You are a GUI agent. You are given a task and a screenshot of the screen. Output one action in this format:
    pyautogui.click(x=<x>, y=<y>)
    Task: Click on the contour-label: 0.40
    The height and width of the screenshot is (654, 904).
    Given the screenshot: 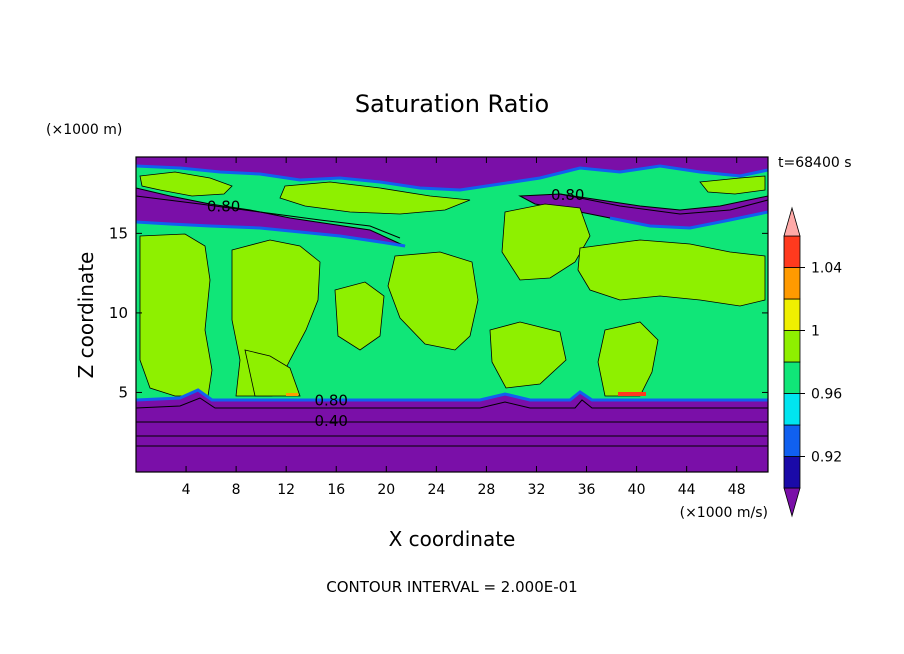 What is the action you would take?
    pyautogui.click(x=331, y=421)
    